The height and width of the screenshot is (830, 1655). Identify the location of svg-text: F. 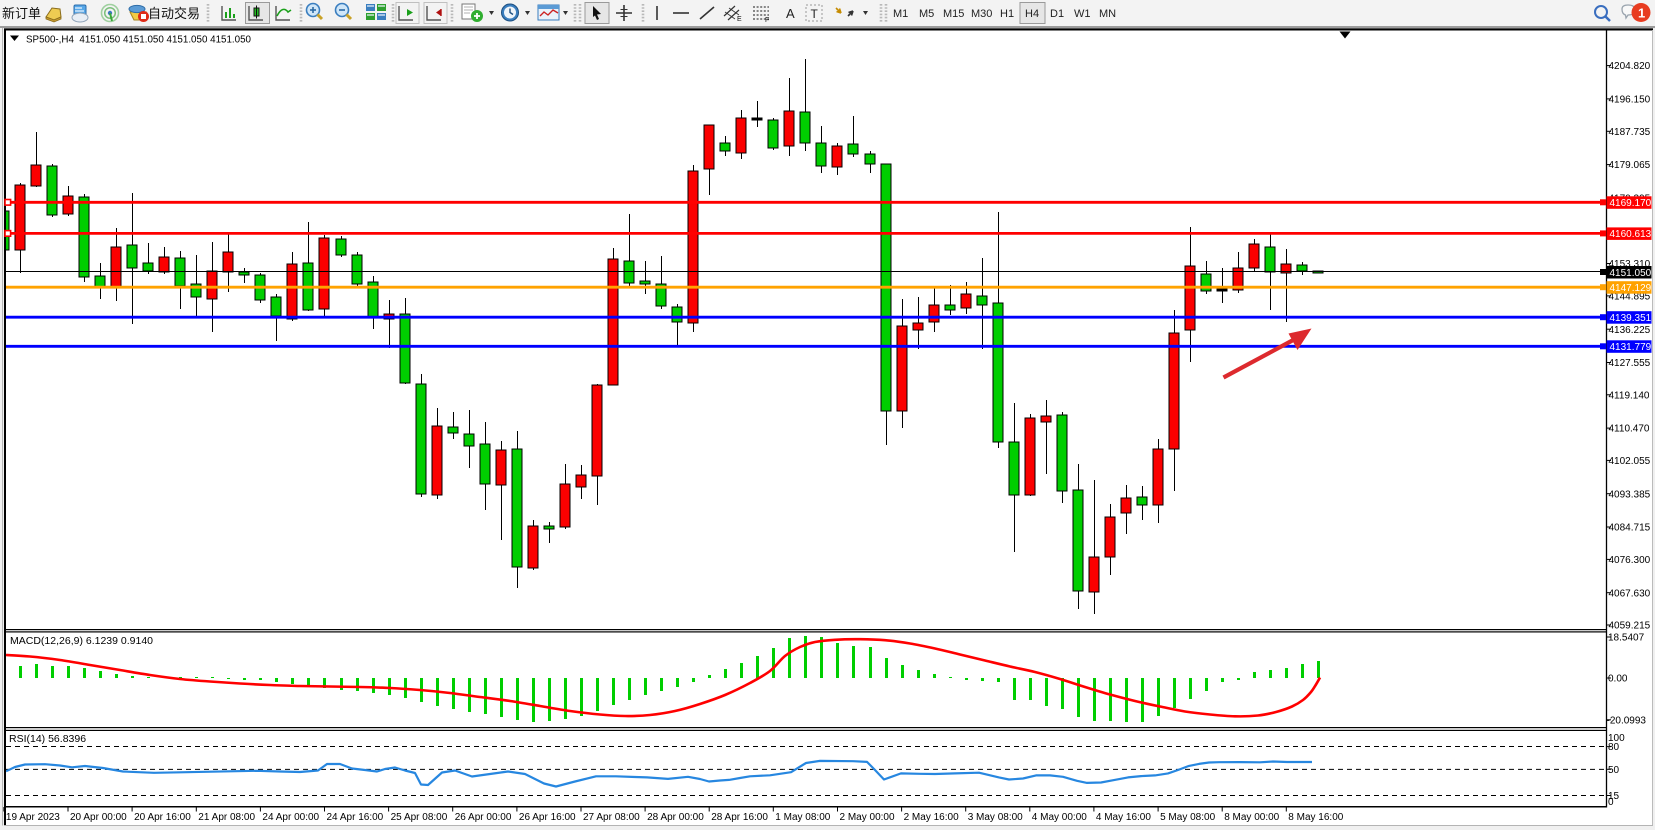
(767, 20).